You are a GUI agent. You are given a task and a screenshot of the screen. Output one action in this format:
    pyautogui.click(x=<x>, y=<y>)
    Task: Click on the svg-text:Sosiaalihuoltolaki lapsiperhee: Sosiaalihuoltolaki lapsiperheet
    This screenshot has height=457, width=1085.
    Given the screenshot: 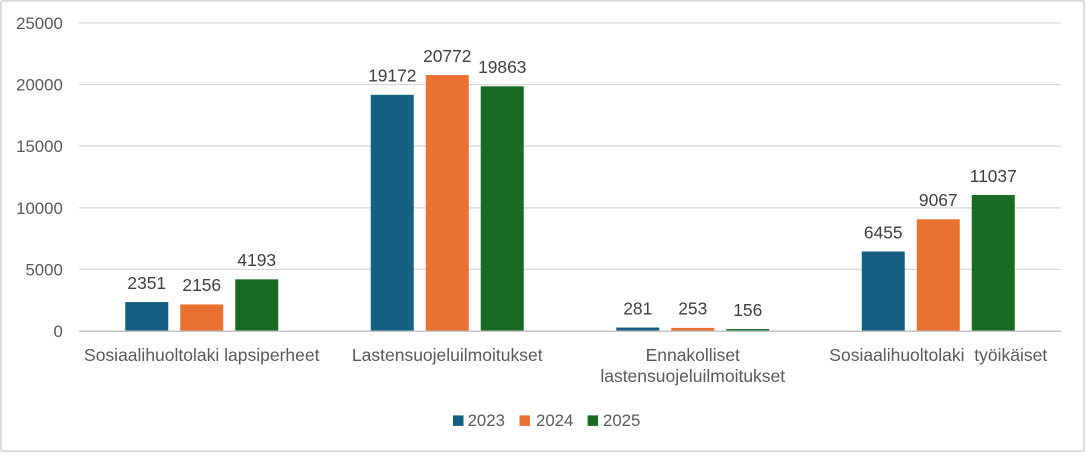 What is the action you would take?
    pyautogui.click(x=202, y=355)
    